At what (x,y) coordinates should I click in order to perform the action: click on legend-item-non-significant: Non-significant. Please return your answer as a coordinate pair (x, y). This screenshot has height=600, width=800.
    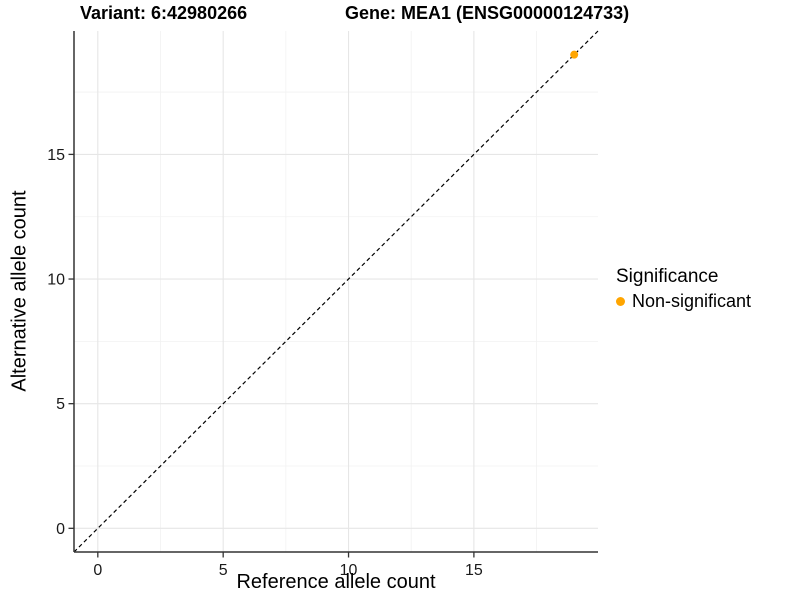
    Looking at the image, I should click on (683, 301).